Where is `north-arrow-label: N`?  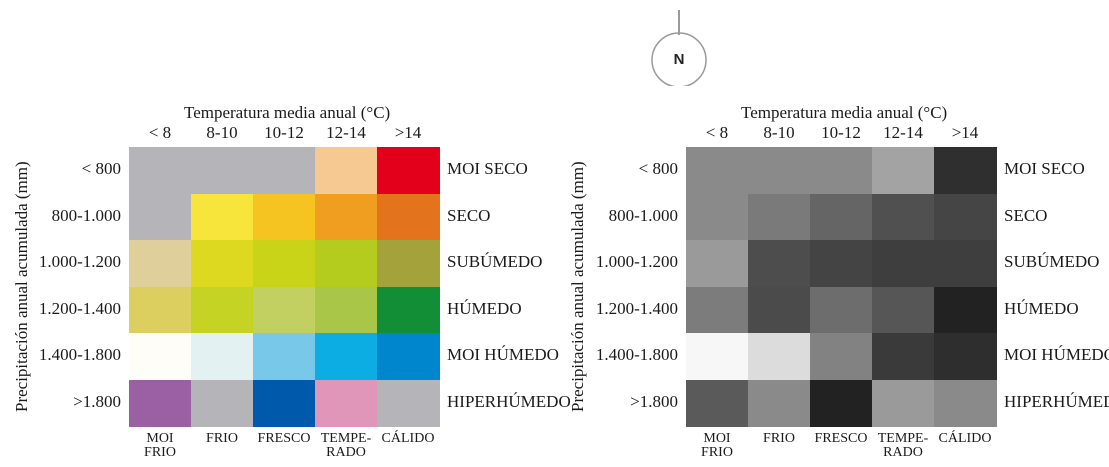
north-arrow-label: N is located at coordinates (679, 59).